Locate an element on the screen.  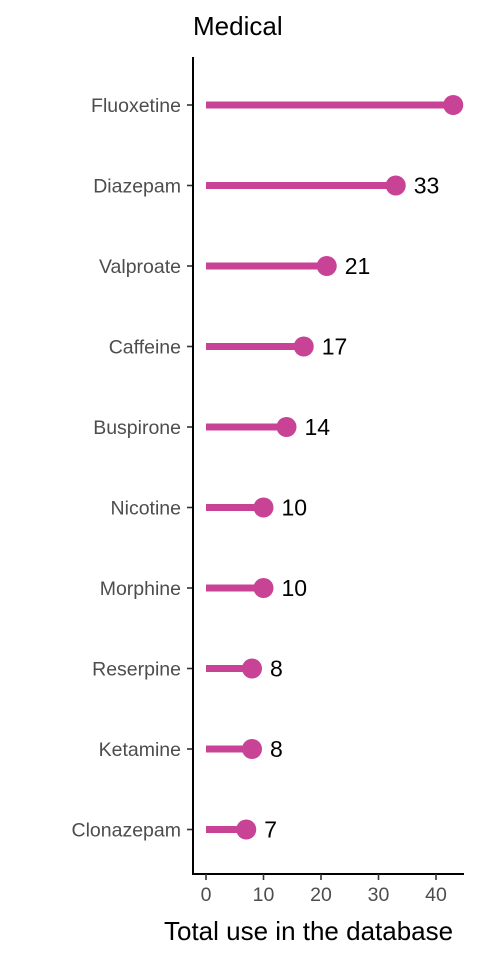
x-tick-label: 30 is located at coordinates (379, 895).